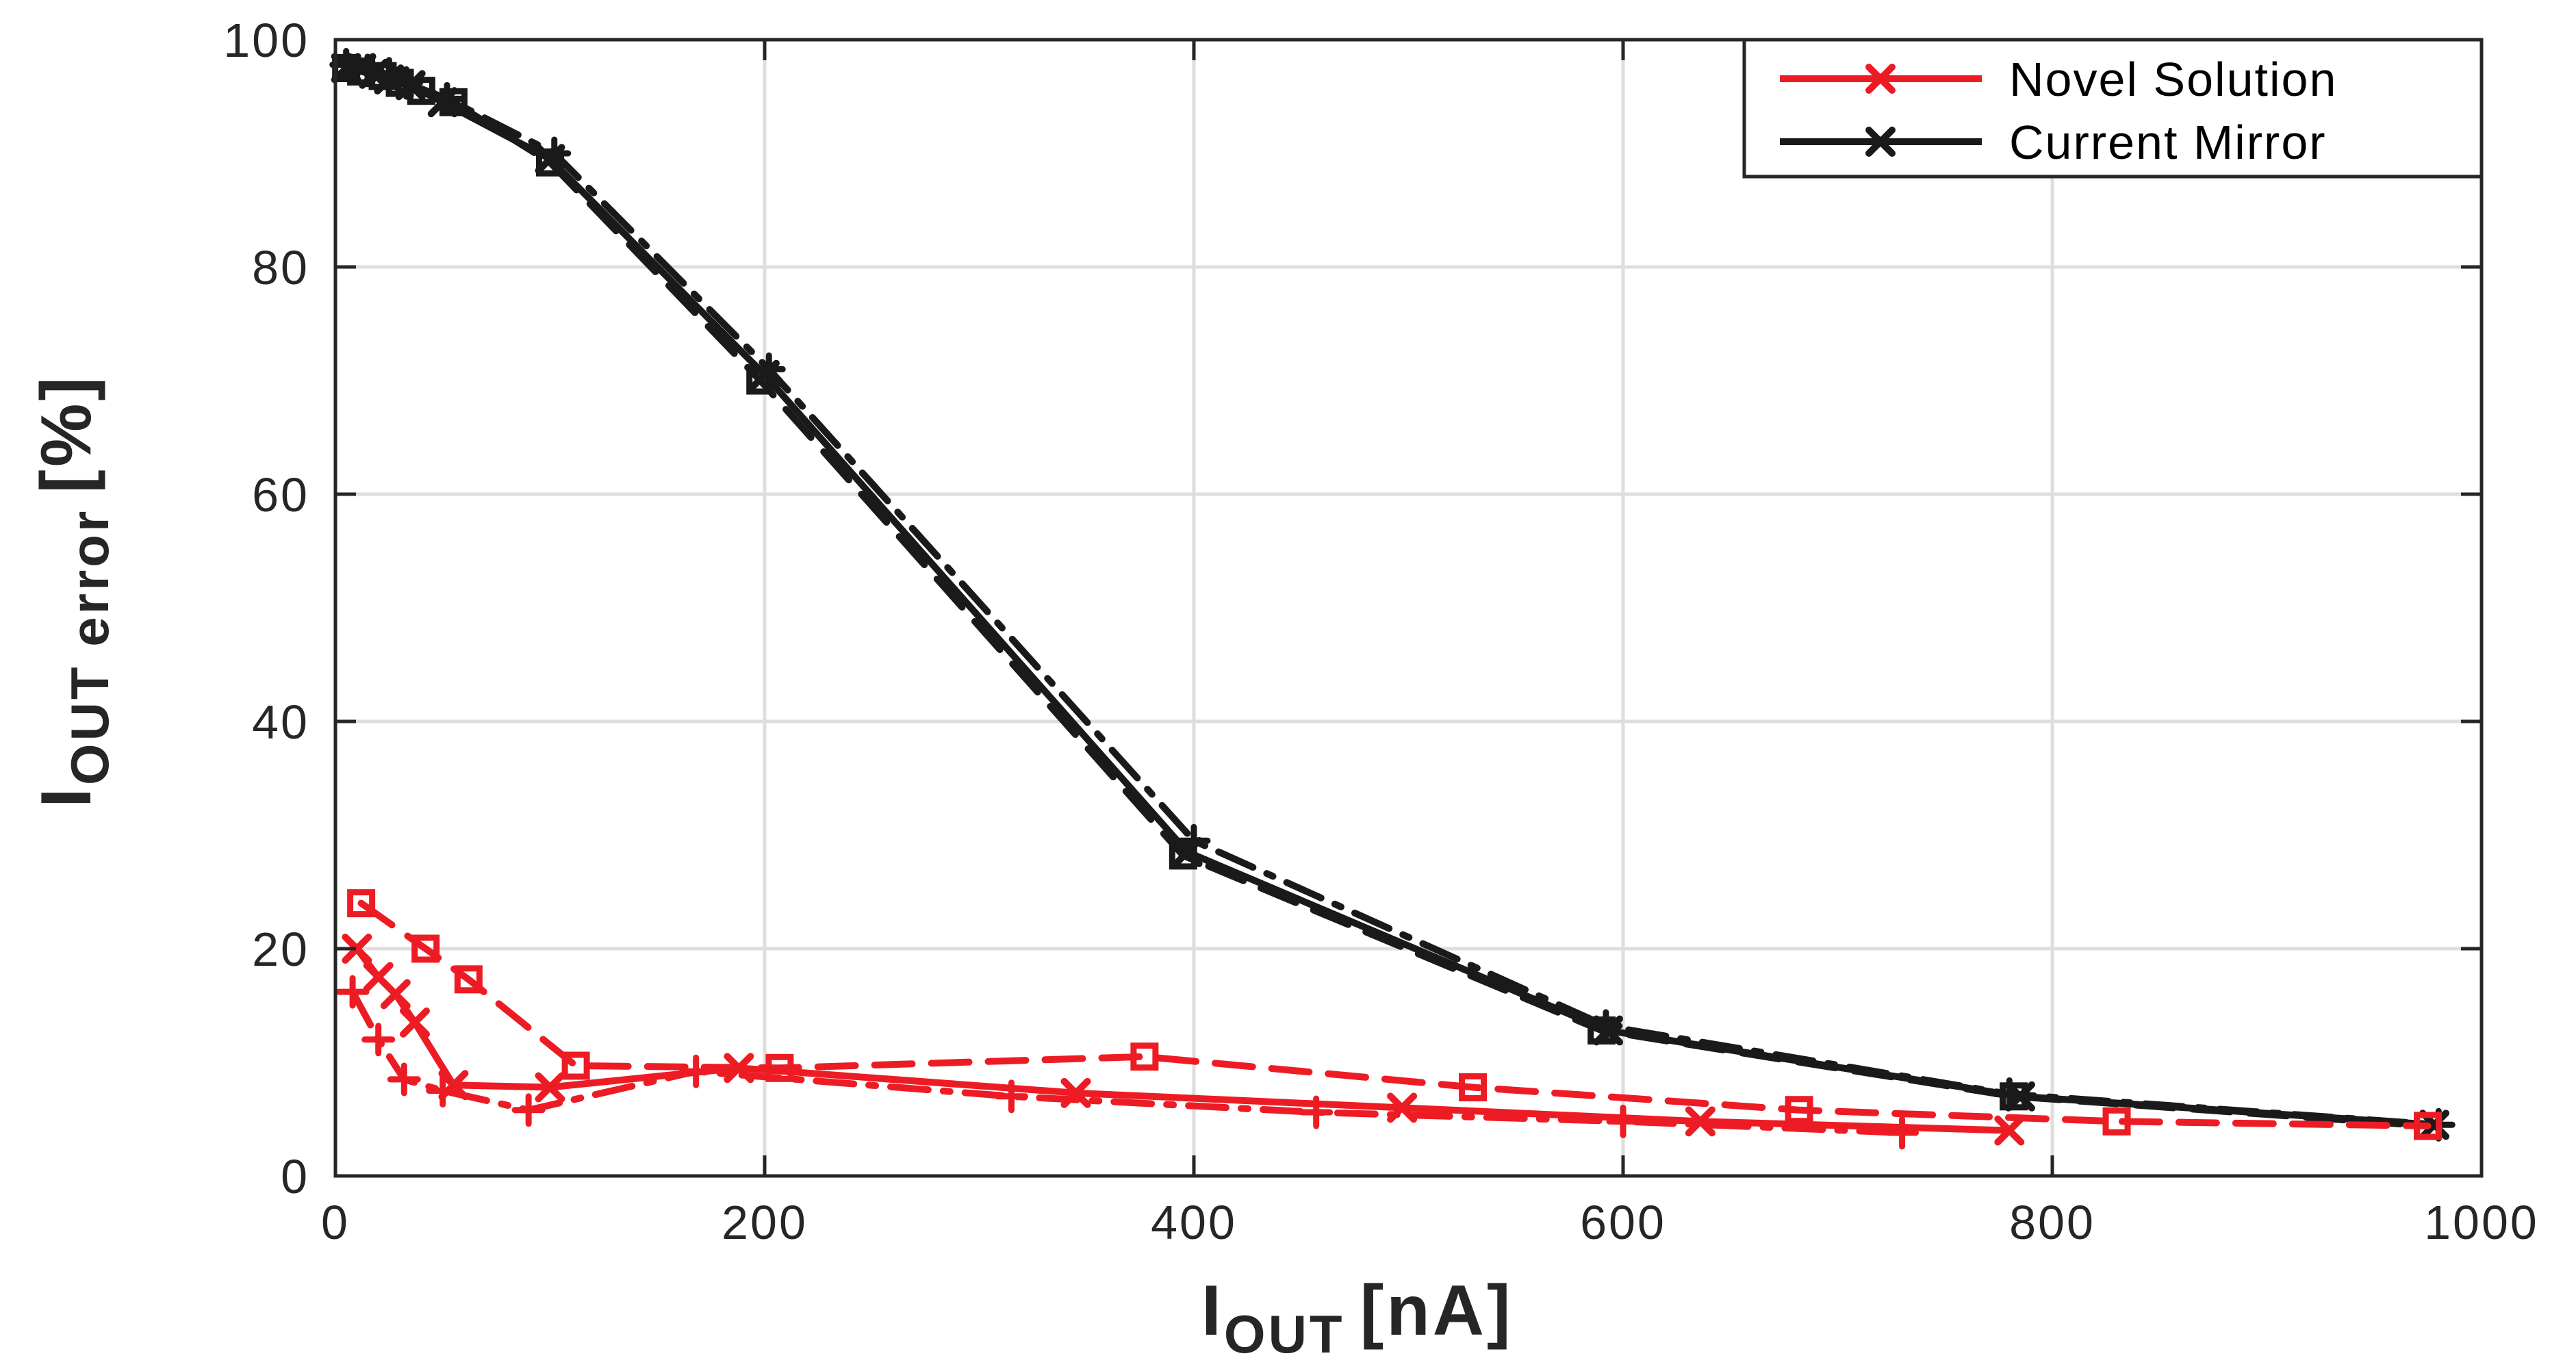  I want to click on y-tick-label: 20, so click(280, 949).